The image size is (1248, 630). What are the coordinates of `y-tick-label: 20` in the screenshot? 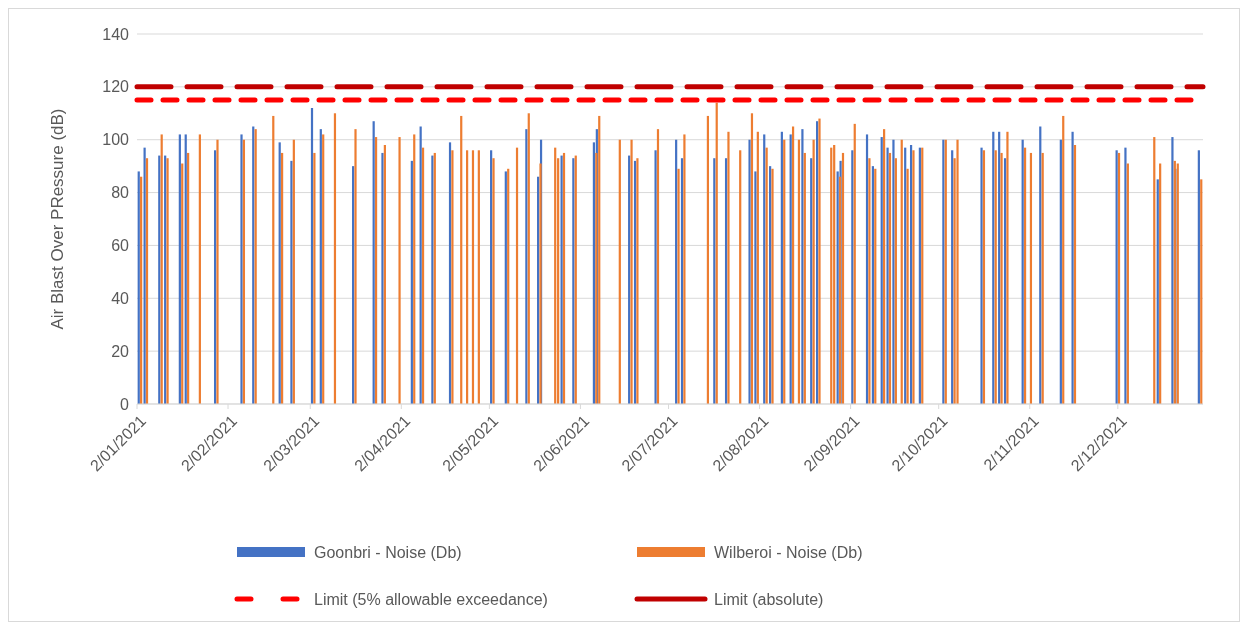 It's located at (120, 351).